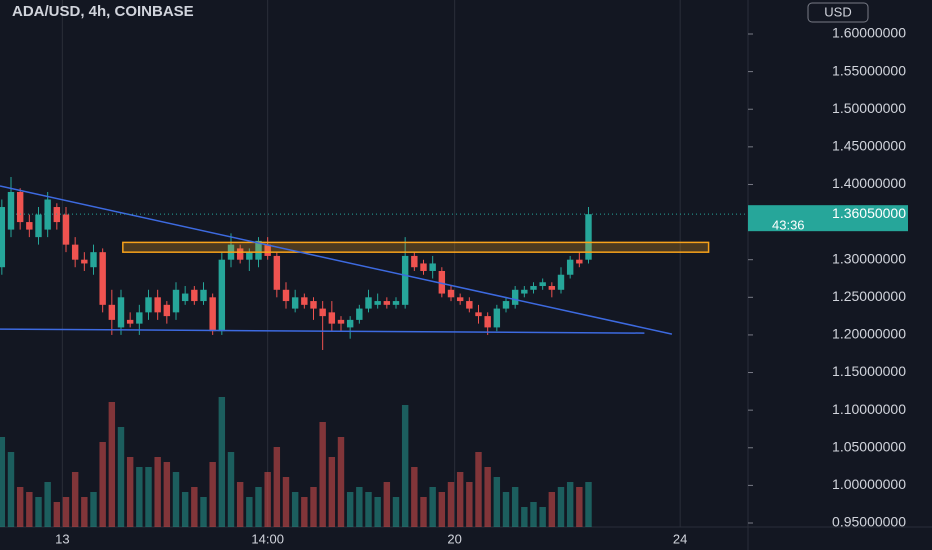 The image size is (932, 550). I want to click on currency-button, so click(838, 12).